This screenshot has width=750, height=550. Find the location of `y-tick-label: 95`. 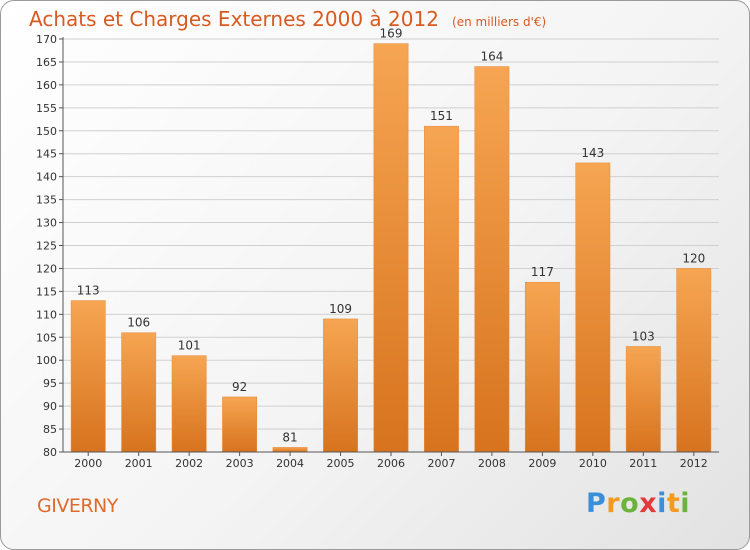

y-tick-label: 95 is located at coordinates (50, 383).